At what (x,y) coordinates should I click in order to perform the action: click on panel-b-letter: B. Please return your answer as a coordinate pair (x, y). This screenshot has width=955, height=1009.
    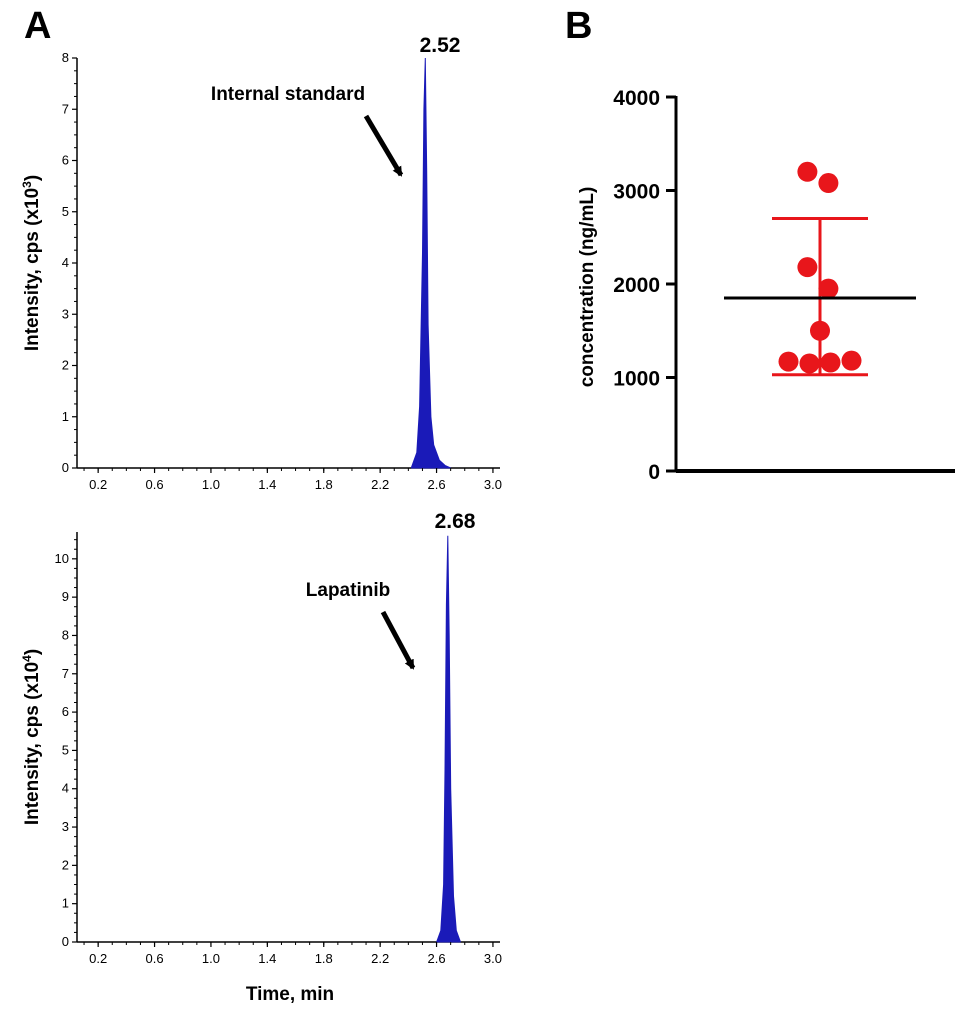
    Looking at the image, I should click on (578, 26).